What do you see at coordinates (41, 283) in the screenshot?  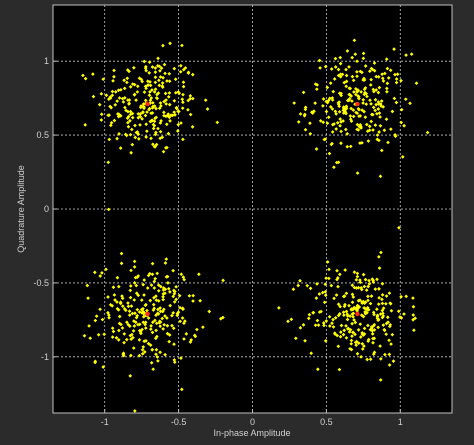 I see `y-tick-label: -0.5` at bounding box center [41, 283].